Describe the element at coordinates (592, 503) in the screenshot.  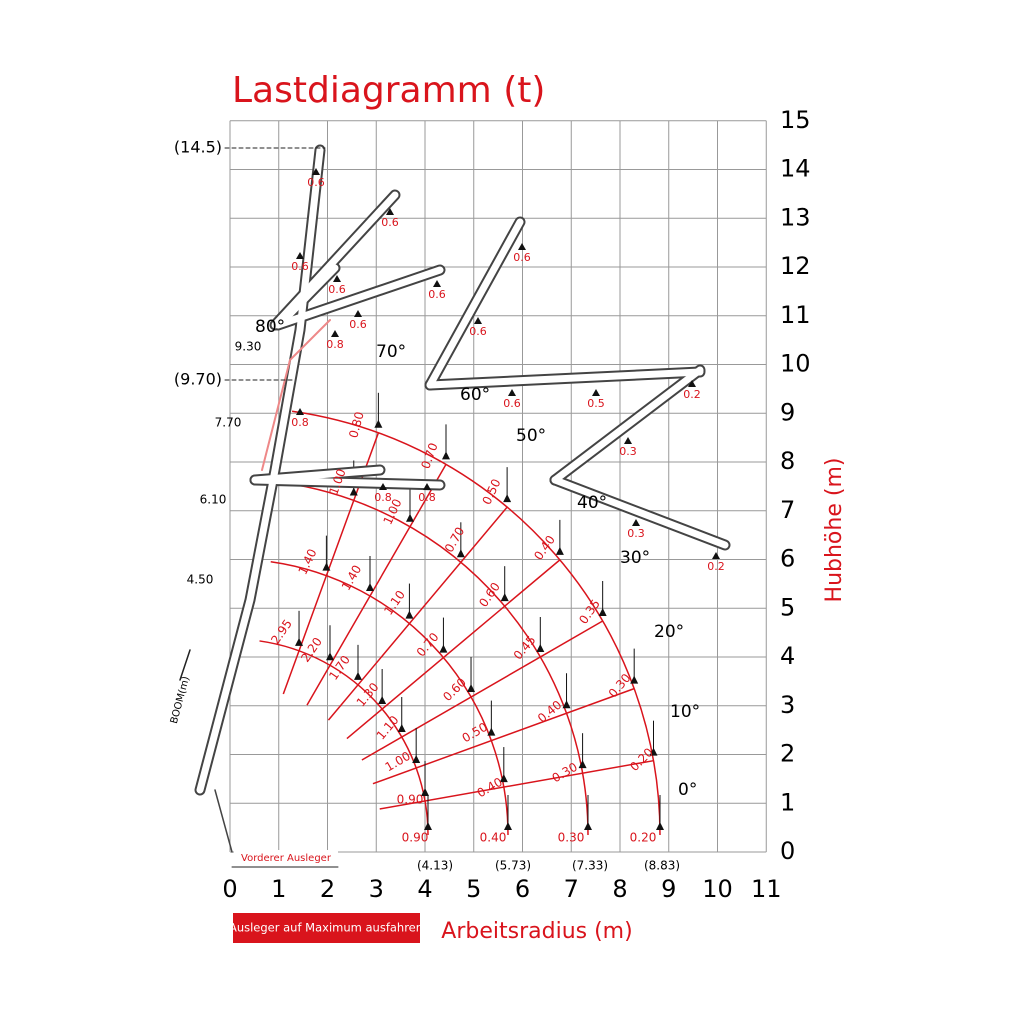
I see `angle-label: 40°` at that location.